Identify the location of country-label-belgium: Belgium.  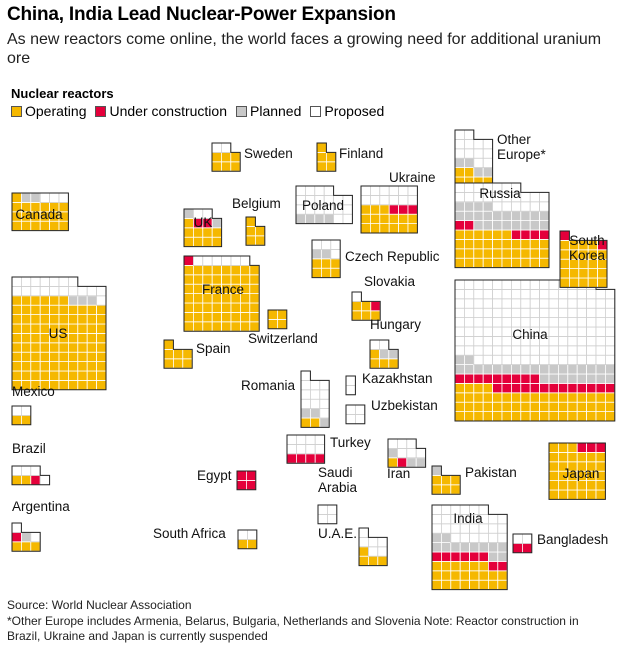
(256, 203).